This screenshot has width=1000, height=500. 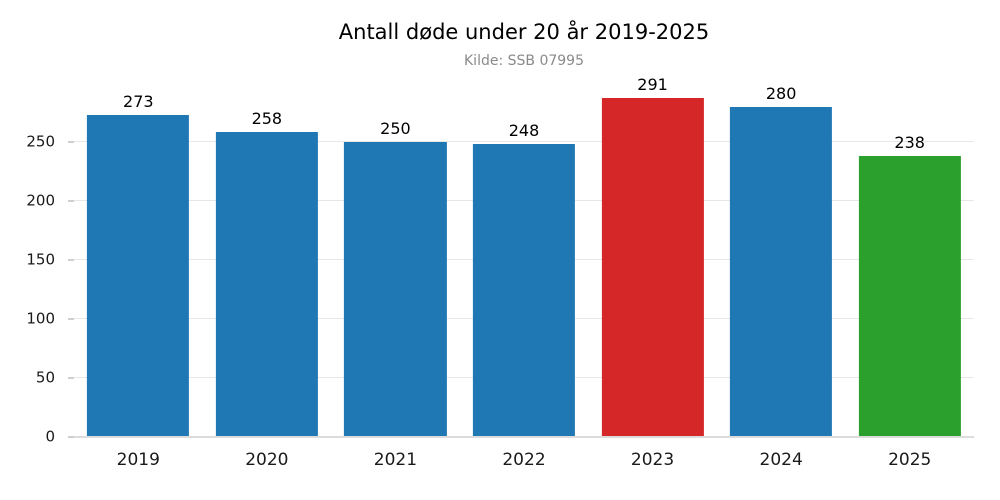 I want to click on bar-group: 280, so click(x=781, y=257).